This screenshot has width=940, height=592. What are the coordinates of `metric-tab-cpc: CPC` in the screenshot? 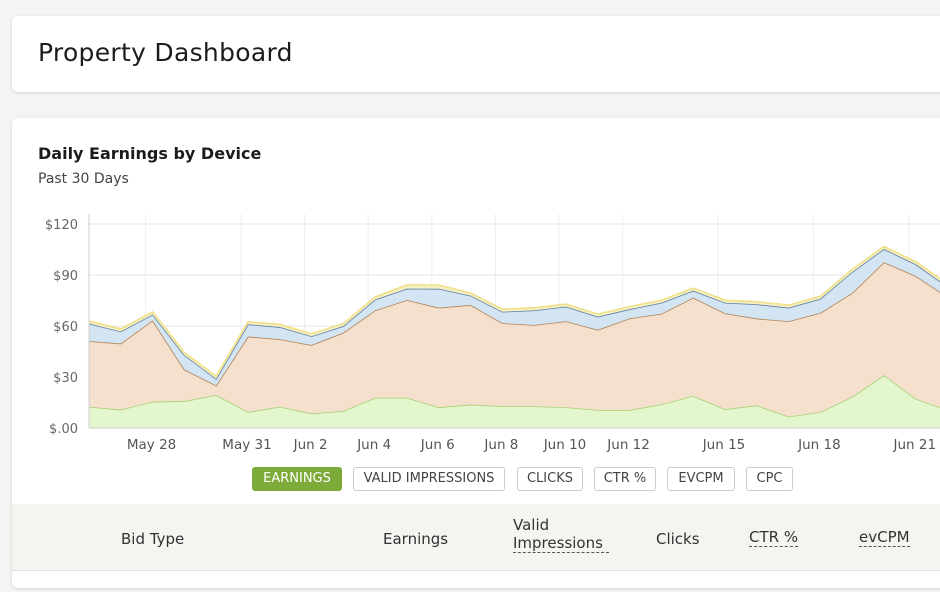 It's located at (769, 479).